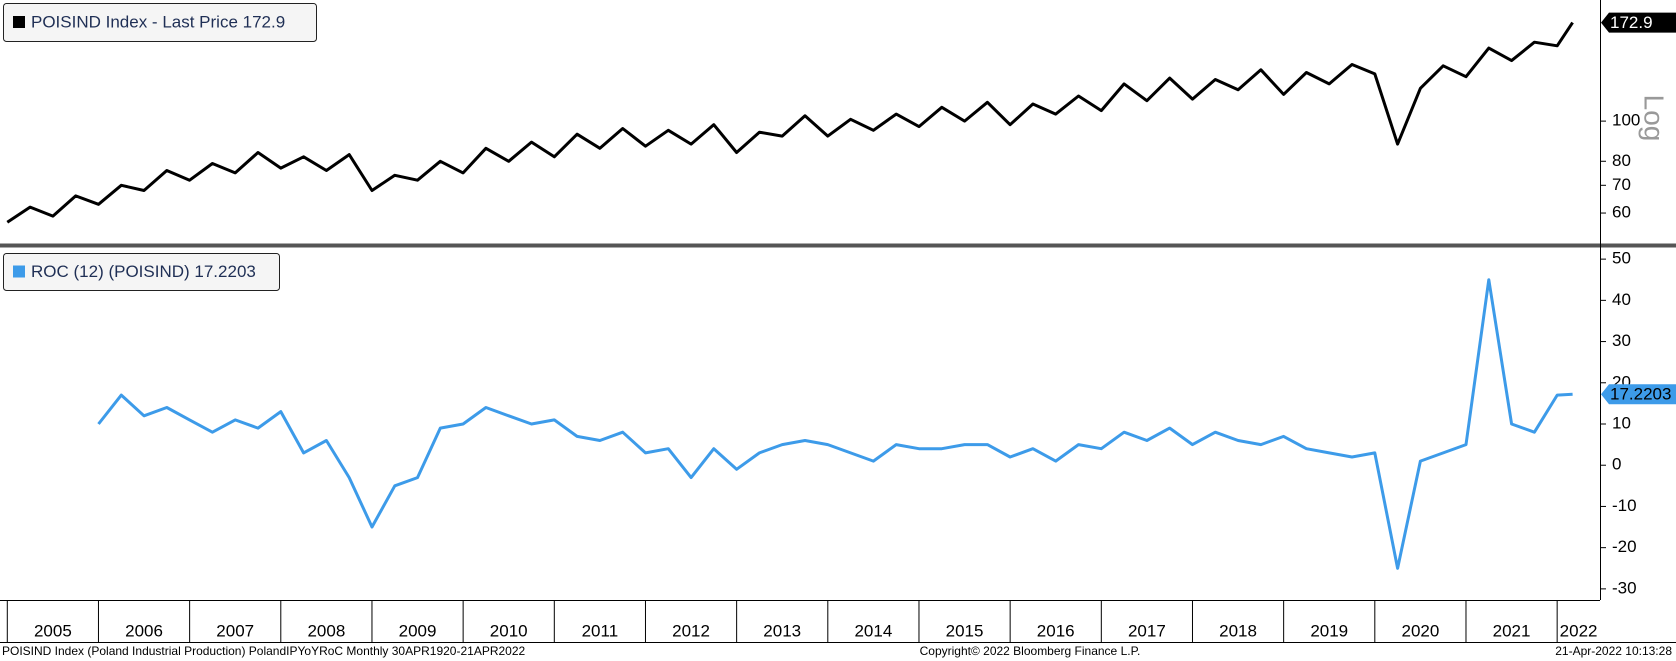 The image size is (1676, 661). Describe the element at coordinates (1238, 630) in the screenshot. I see `x-tick-label: 2018` at that location.